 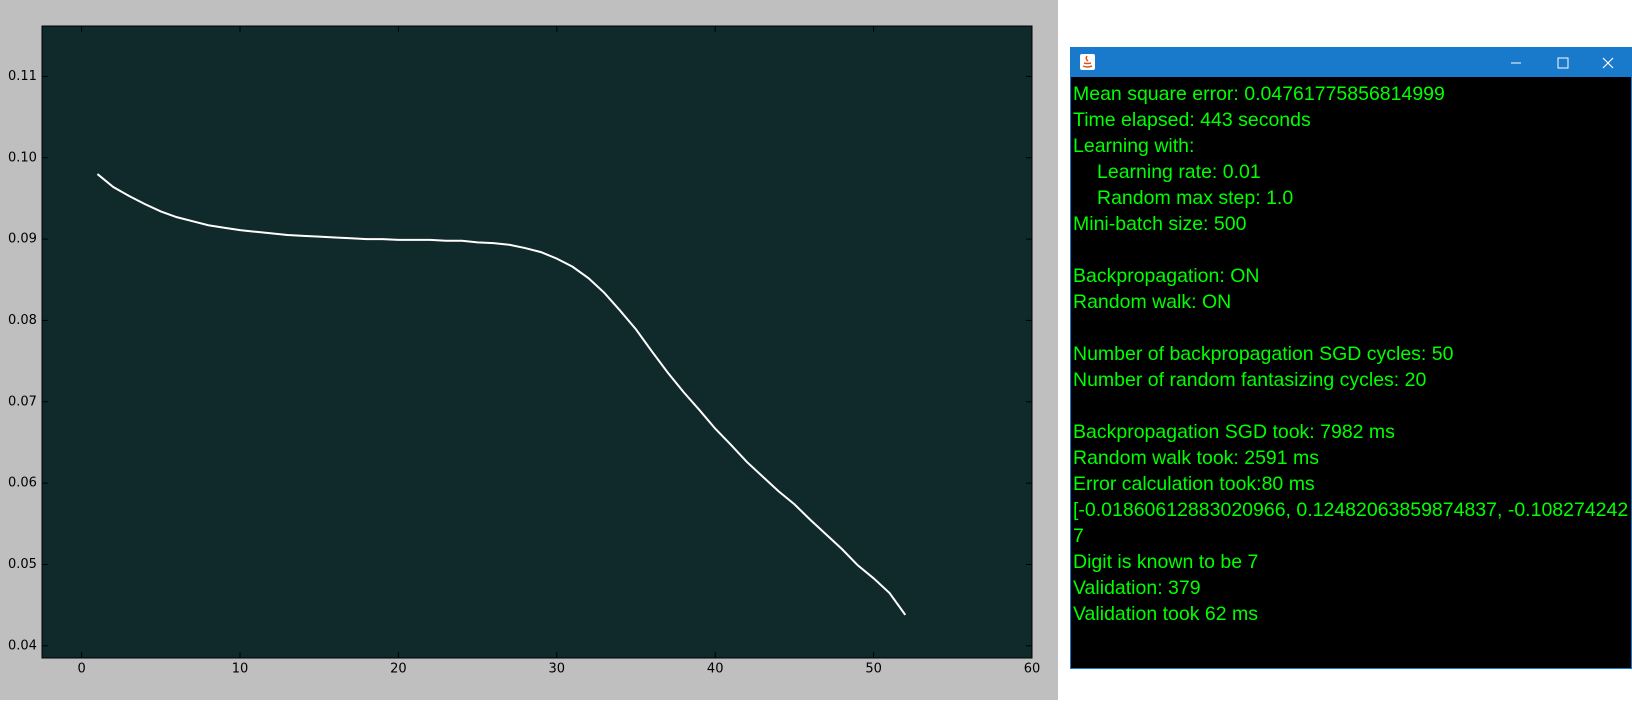 What do you see at coordinates (557, 669) in the screenshot?
I see `x-tick-label: 30` at bounding box center [557, 669].